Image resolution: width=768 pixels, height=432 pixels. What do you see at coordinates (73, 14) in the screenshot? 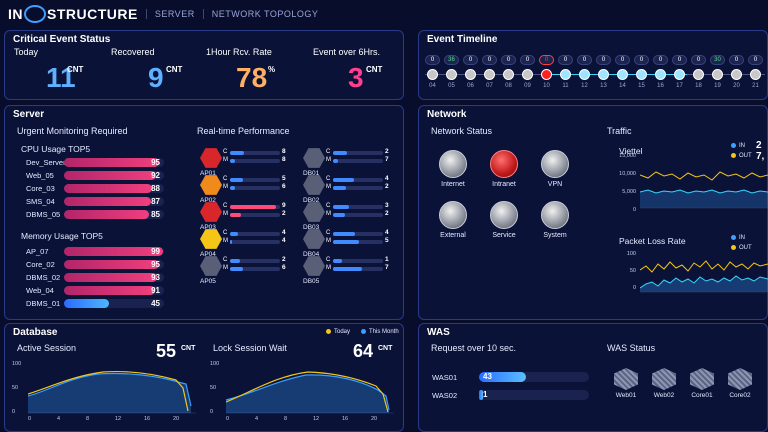
I see `app-logo: IN STRUCTURE` at bounding box center [73, 14].